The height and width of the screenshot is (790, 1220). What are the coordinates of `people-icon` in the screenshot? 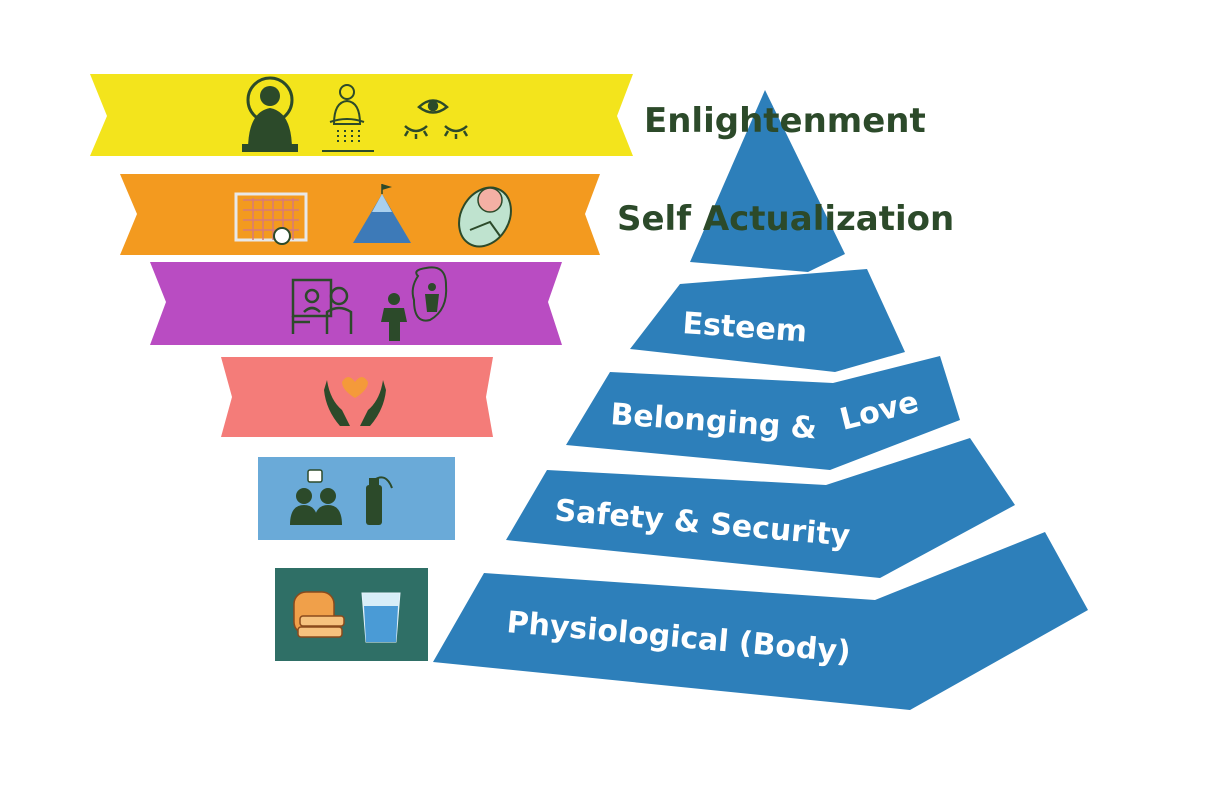 It's located at (316, 497).